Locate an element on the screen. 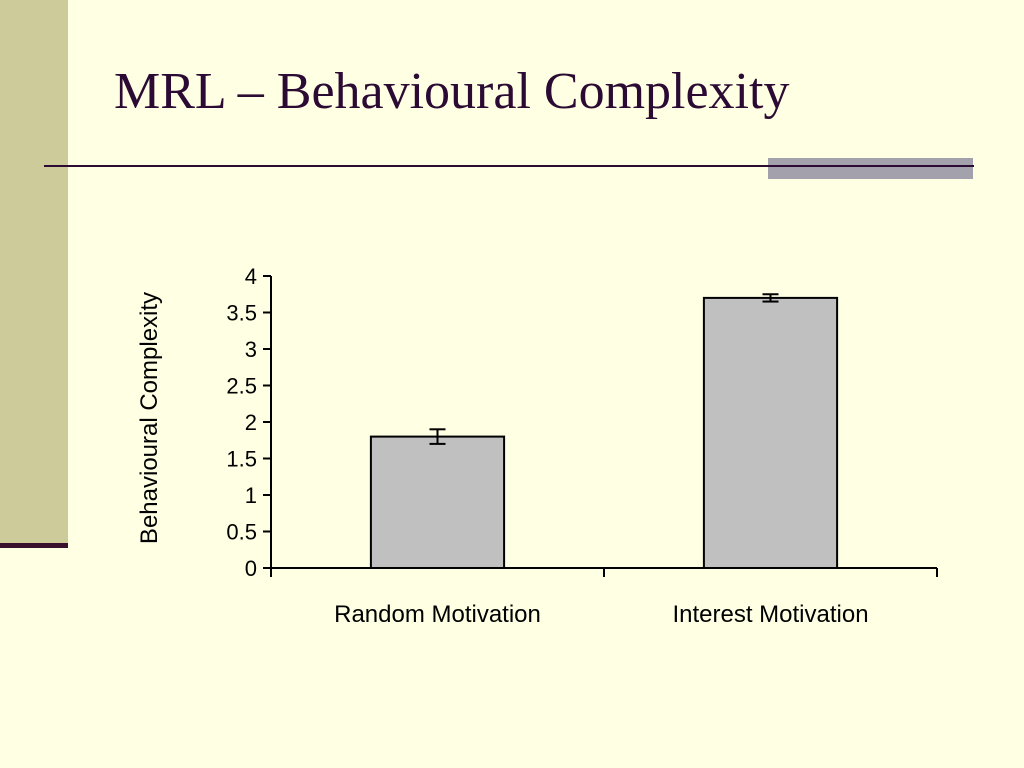 Image resolution: width=1024 pixels, height=768 pixels. x-category-label: Random Motivation is located at coordinates (437, 614).